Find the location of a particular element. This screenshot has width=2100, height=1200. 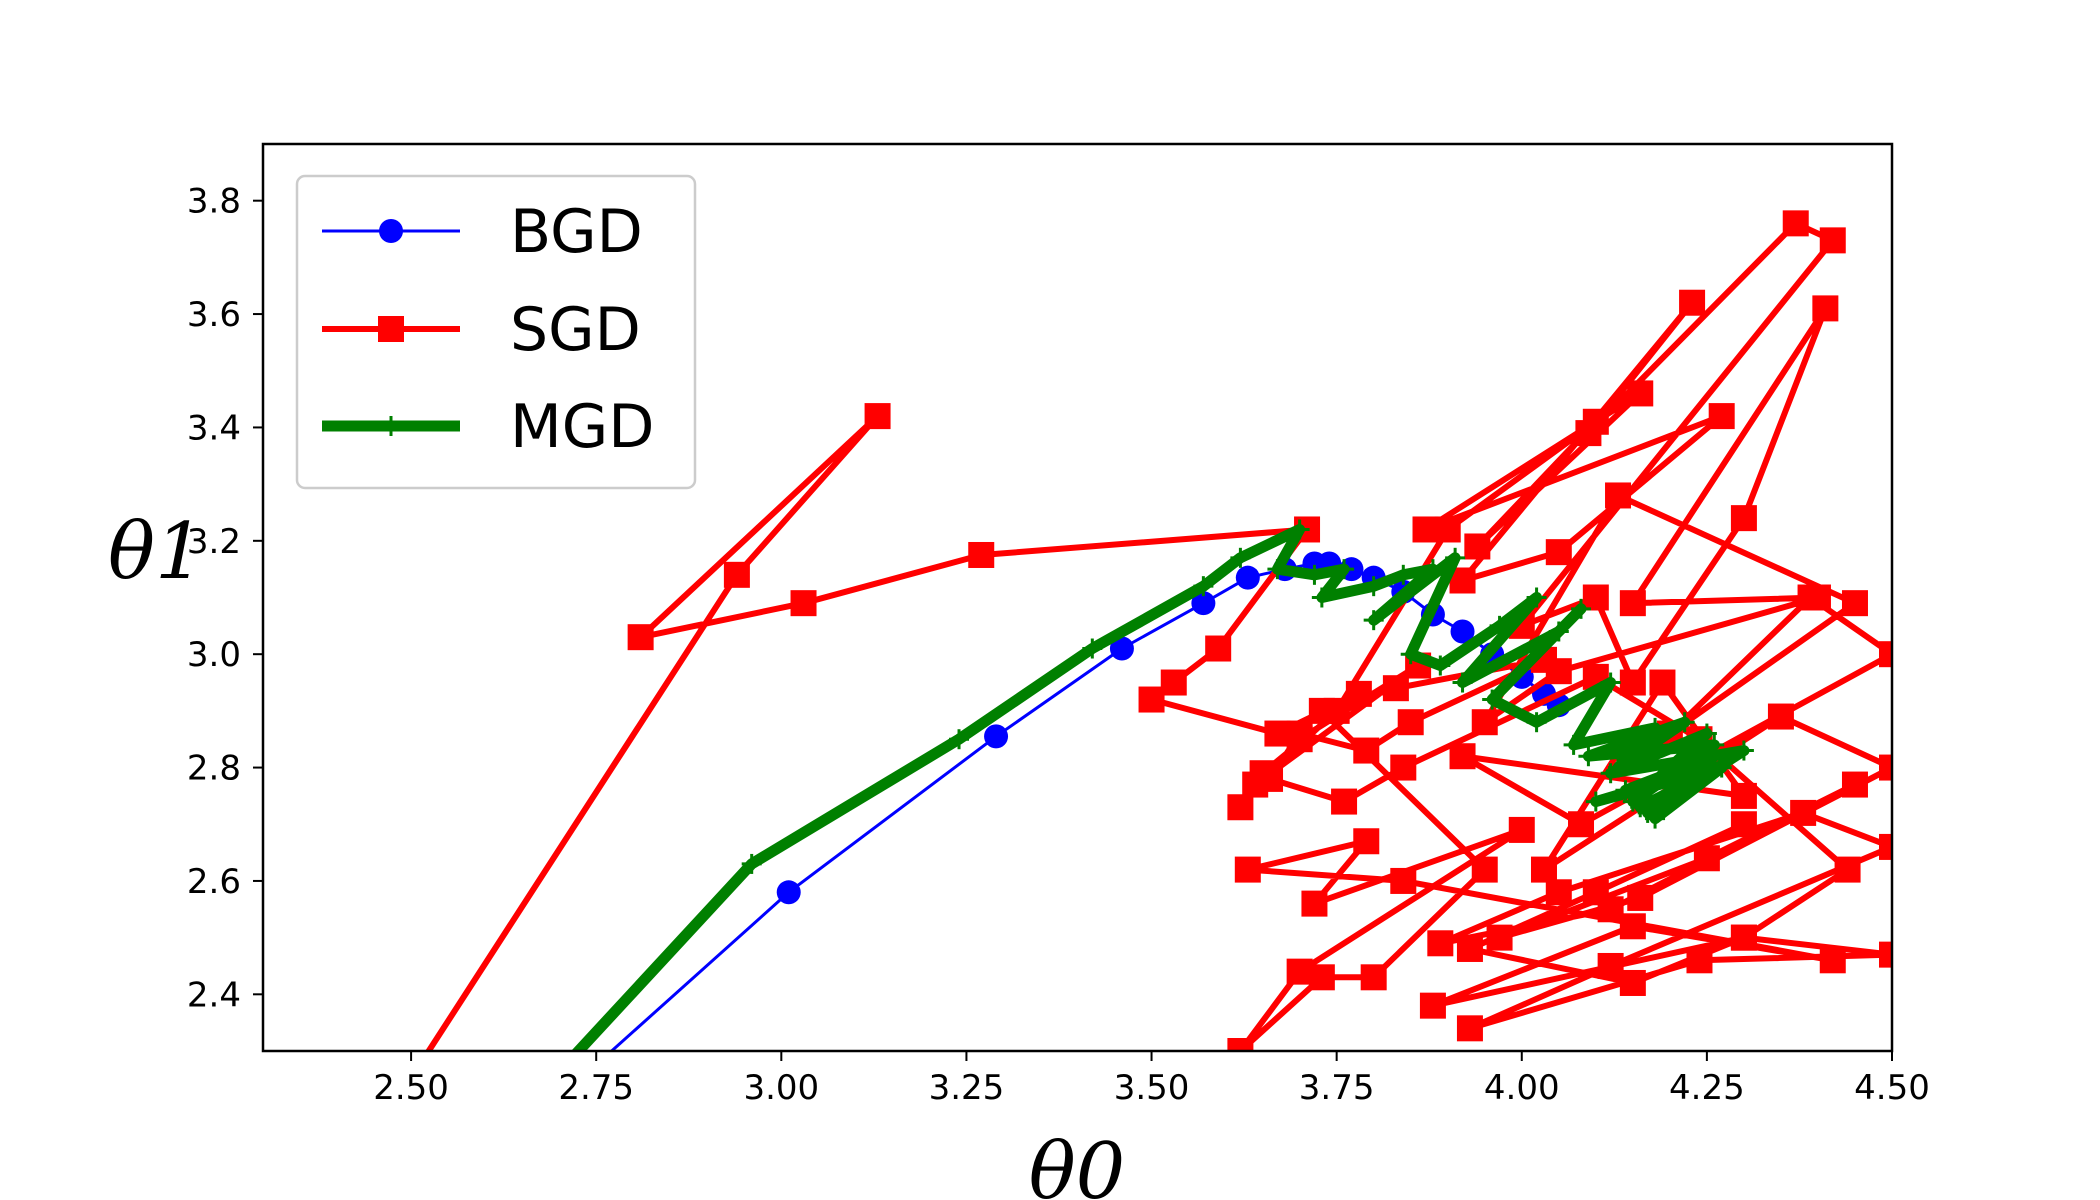

y-tick-label: 2.6 is located at coordinates (214, 882).